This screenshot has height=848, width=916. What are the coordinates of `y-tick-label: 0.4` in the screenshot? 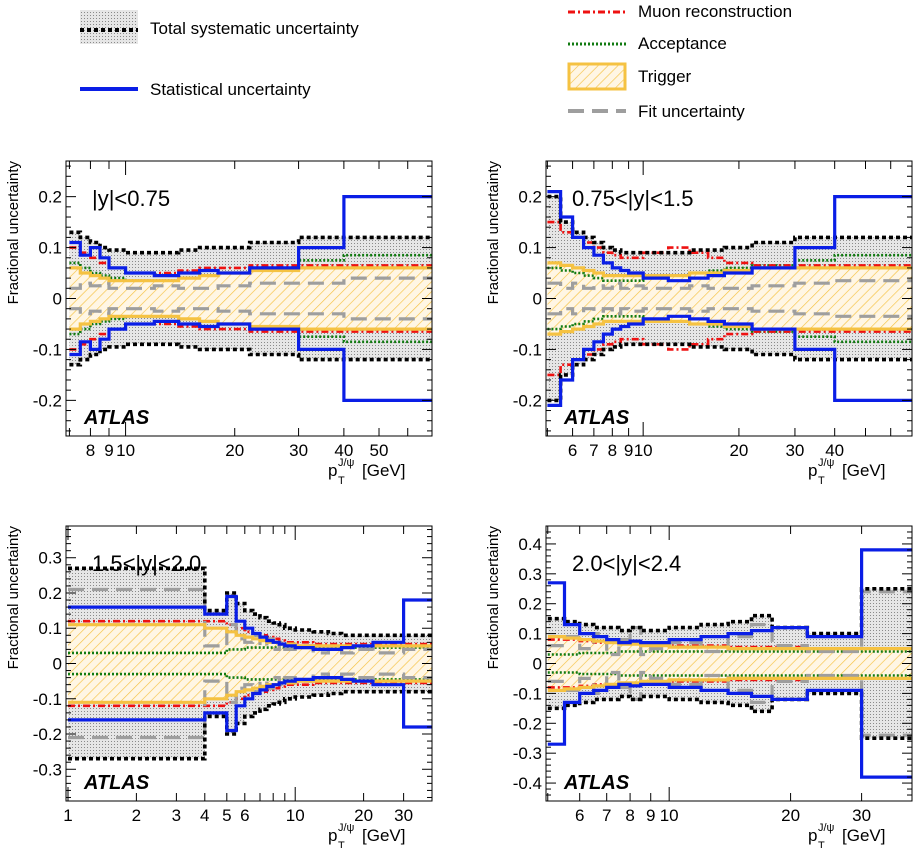 It's located at (530, 544).